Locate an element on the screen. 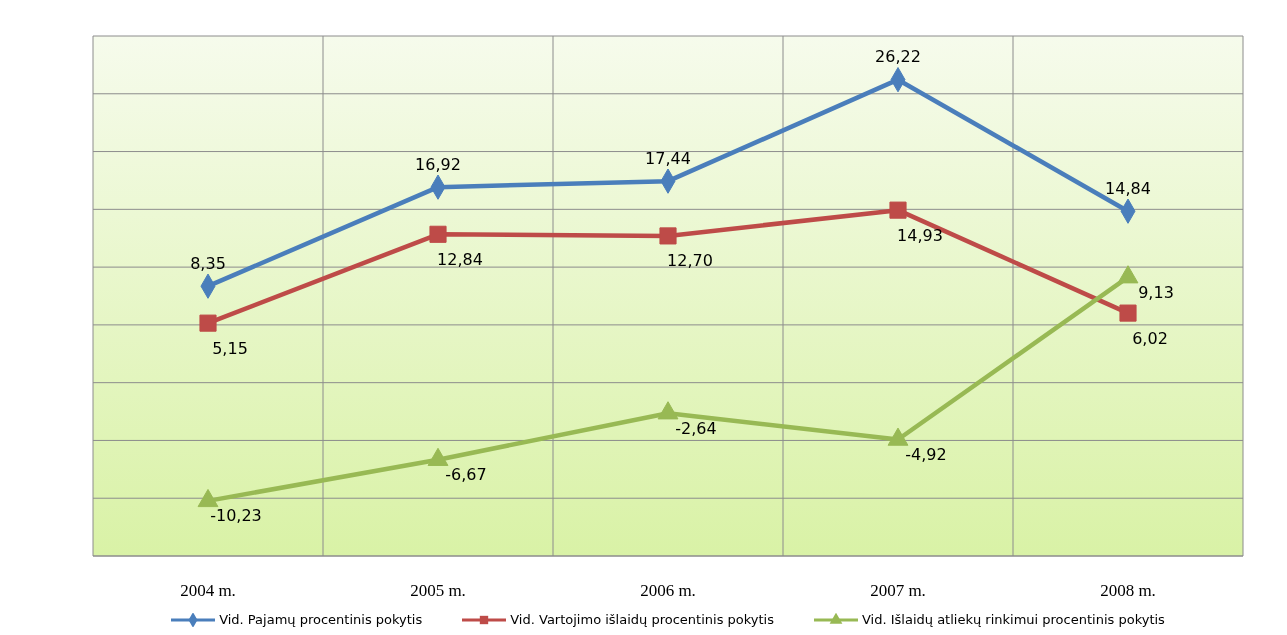 This screenshot has height=635, width=1287. x-tick-label: 2008 m. is located at coordinates (1128, 591).